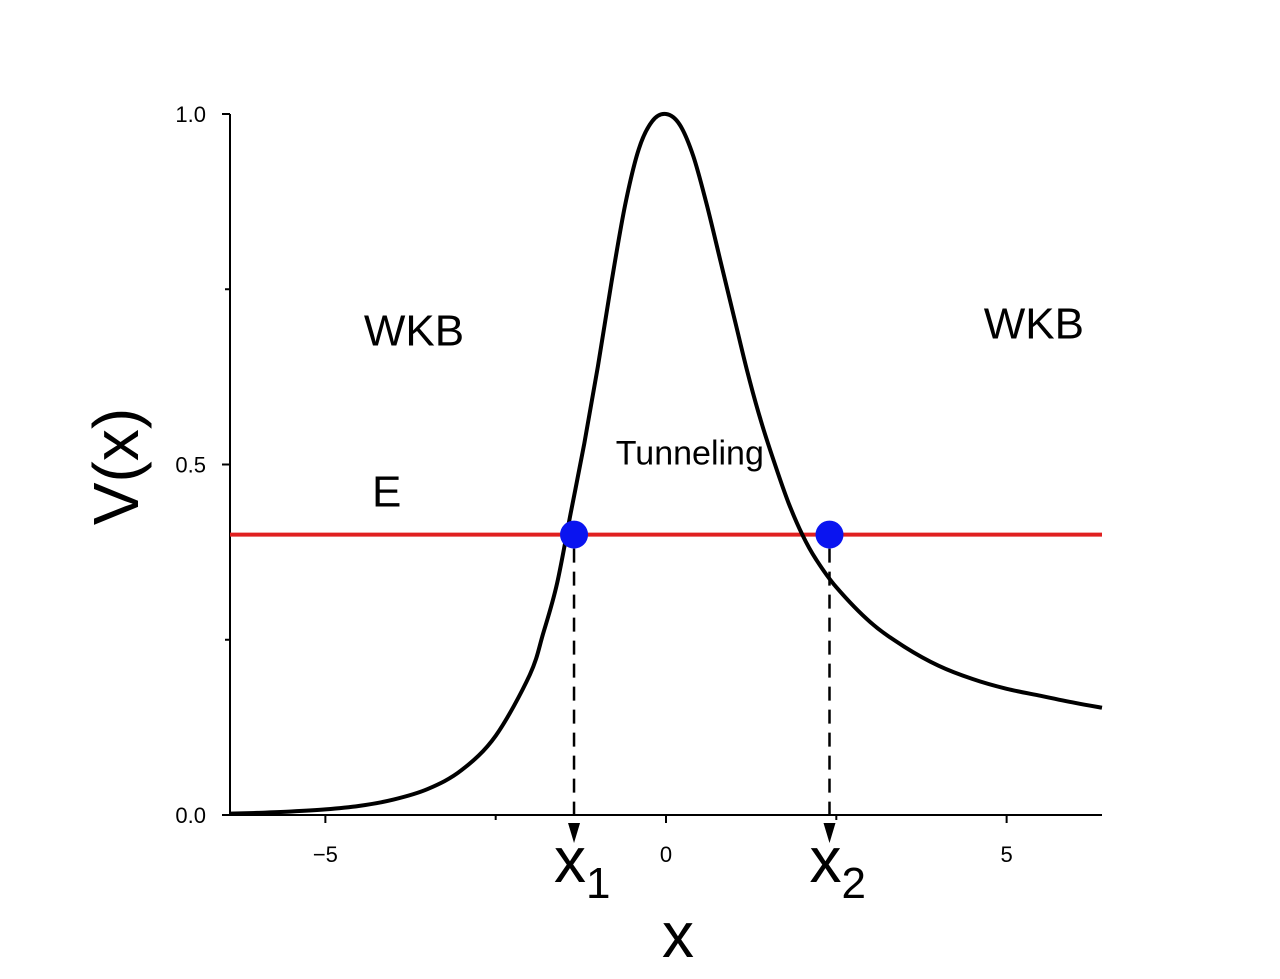 The height and width of the screenshot is (979, 1280). What do you see at coordinates (690, 454) in the screenshot?
I see `barrier-region-label: Tunneling` at bounding box center [690, 454].